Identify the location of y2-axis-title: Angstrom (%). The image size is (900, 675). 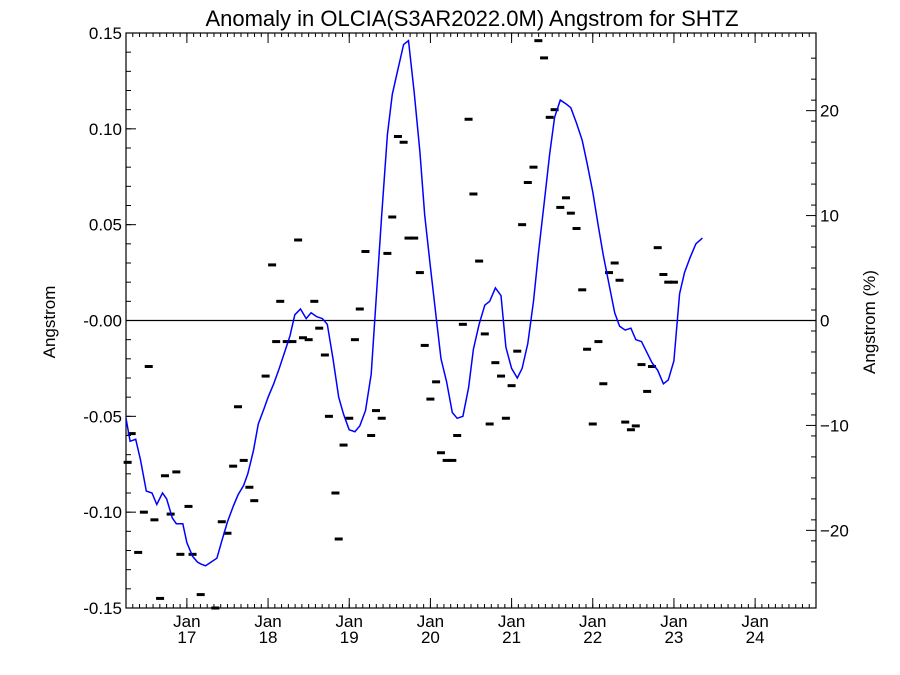
(869, 322).